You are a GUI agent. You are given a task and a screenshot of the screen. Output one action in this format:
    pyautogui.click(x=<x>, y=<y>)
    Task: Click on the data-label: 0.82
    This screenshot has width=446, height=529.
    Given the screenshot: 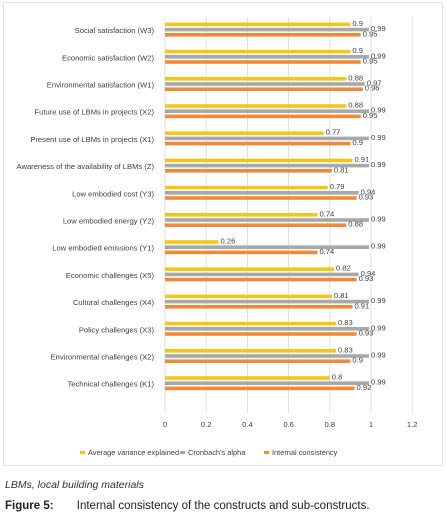 What is the action you would take?
    pyautogui.click(x=343, y=268)
    